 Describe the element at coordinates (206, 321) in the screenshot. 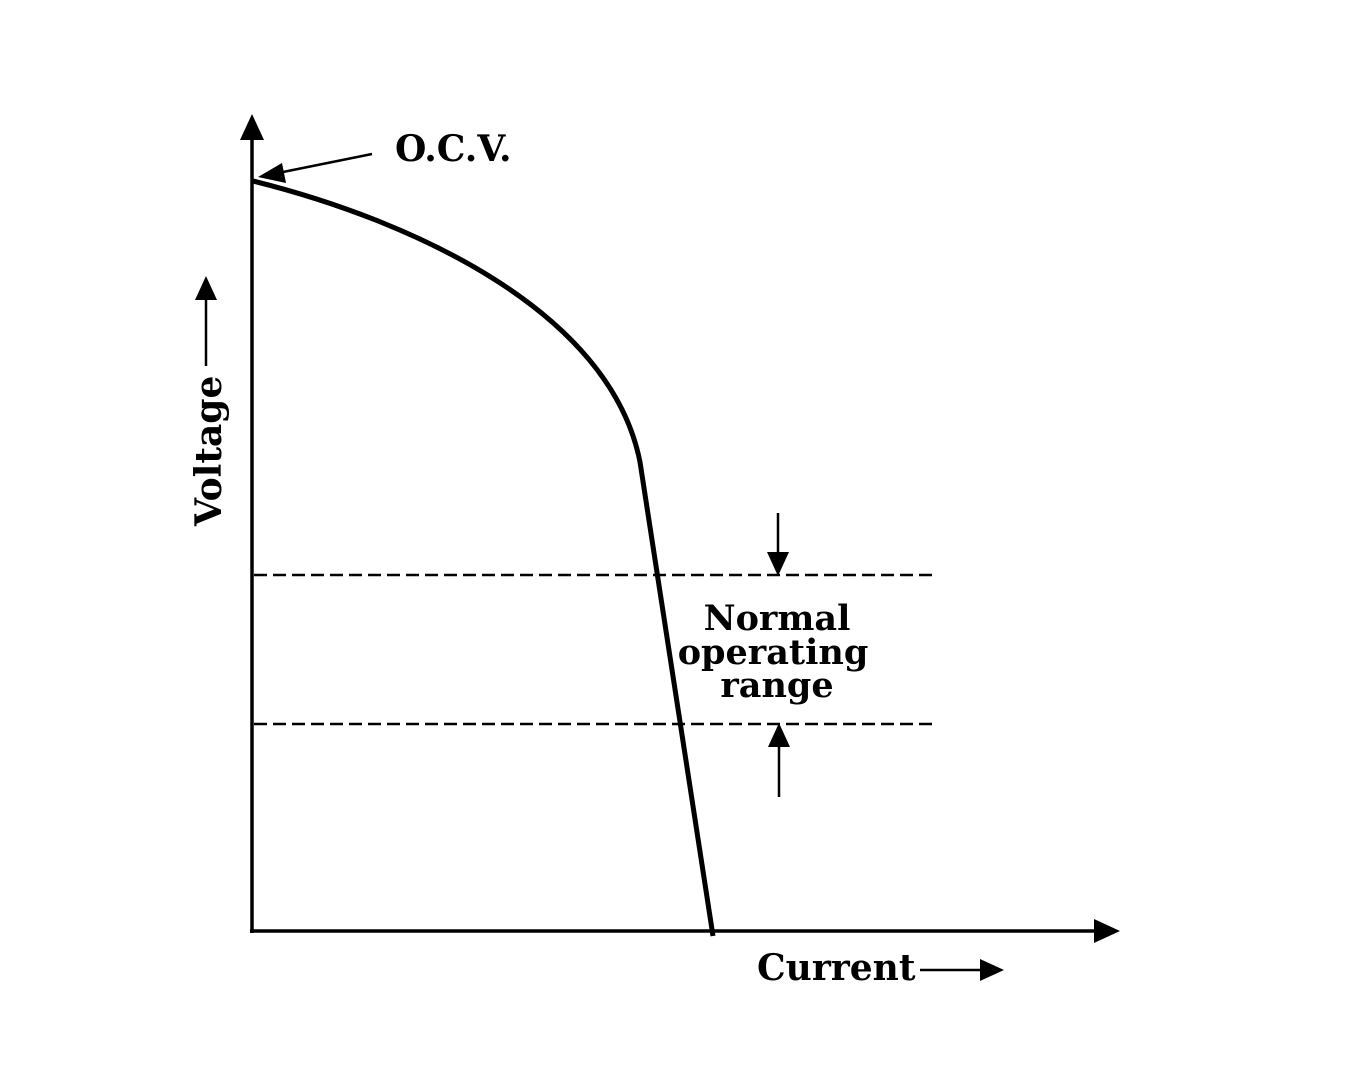

I see `voltage-direction-arrow` at that location.